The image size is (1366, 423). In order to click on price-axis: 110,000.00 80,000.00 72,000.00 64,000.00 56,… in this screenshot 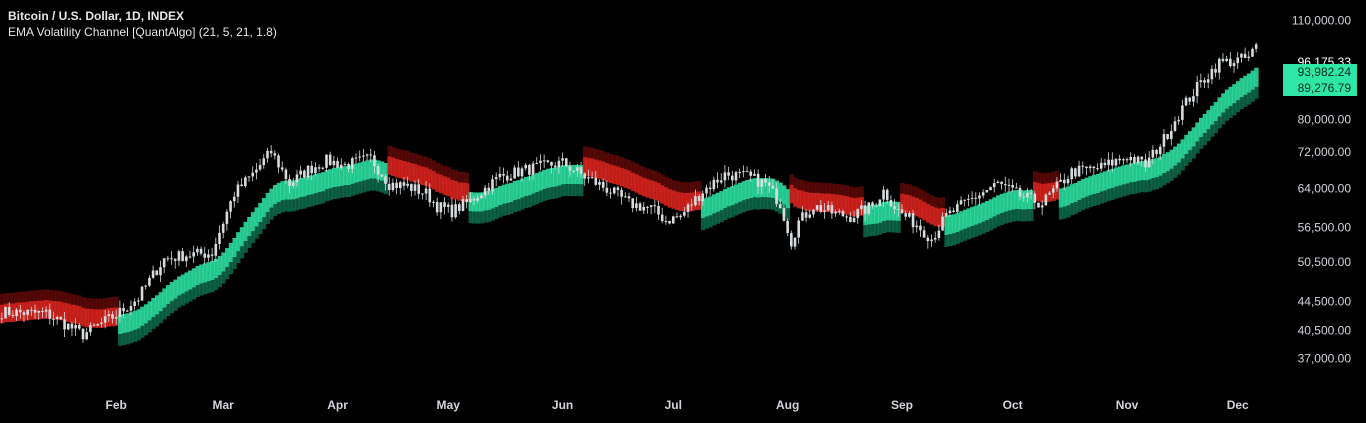, I will do `click(1320, 189)`.